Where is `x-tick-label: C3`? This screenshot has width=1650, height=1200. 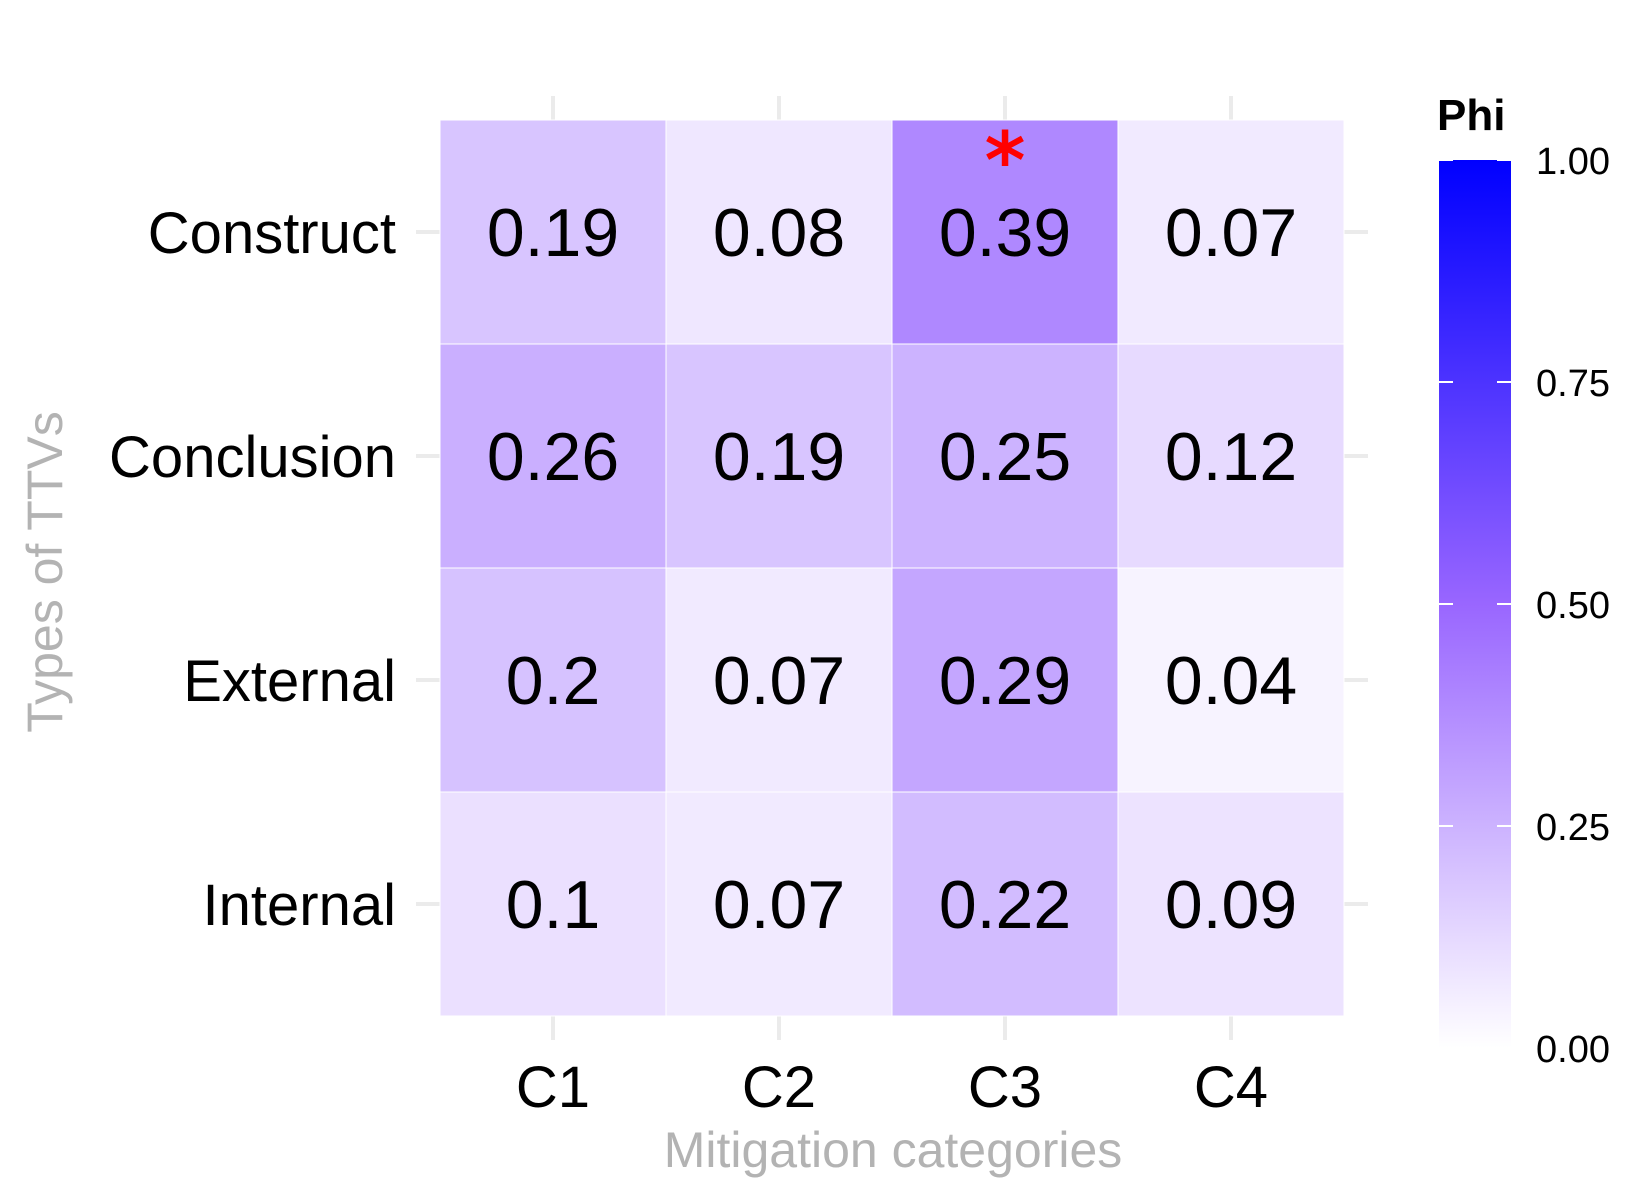
x-tick-label: C3 is located at coordinates (1005, 1087).